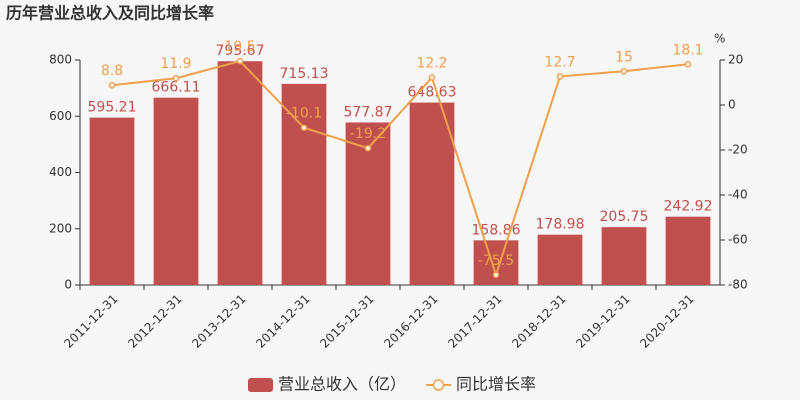 The height and width of the screenshot is (400, 800). Describe the element at coordinates (624, 217) in the screenshot. I see `bar-value-label: 205.75` at that location.